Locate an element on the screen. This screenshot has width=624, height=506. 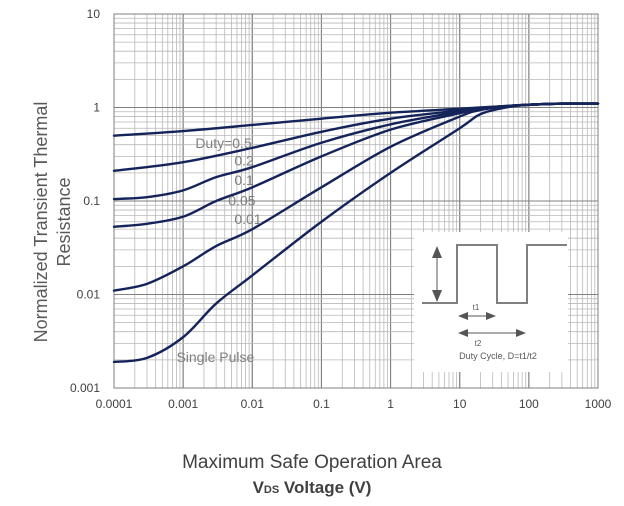
x-tick-label: 0.0001 is located at coordinates (114, 404).